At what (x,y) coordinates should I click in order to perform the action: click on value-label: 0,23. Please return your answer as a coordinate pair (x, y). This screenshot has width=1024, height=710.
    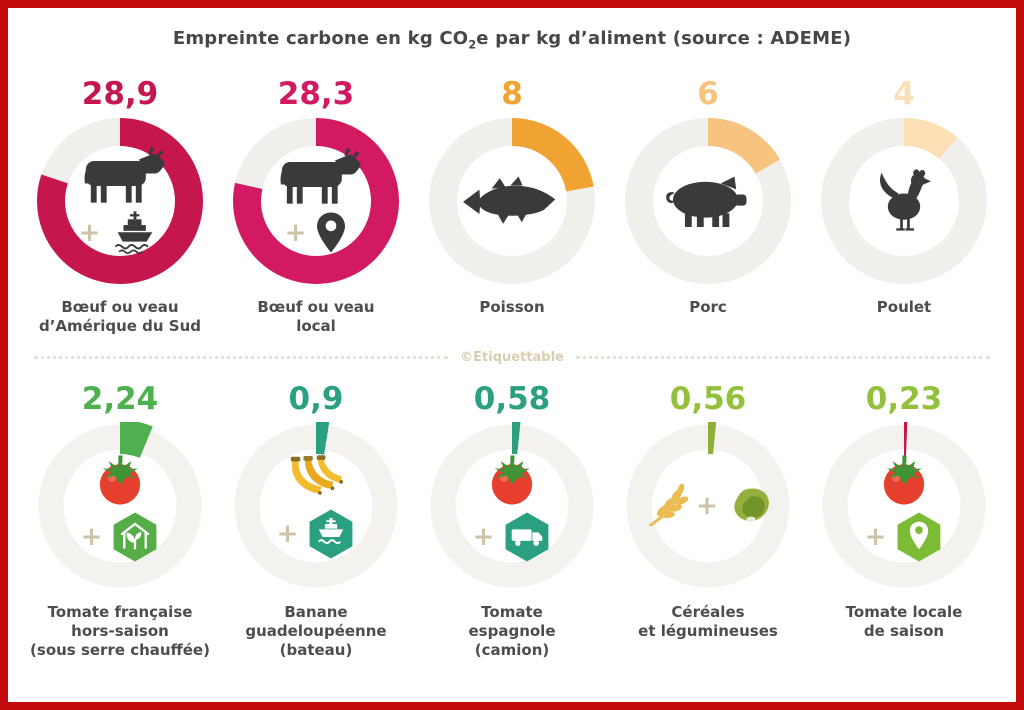
    Looking at the image, I should click on (904, 398).